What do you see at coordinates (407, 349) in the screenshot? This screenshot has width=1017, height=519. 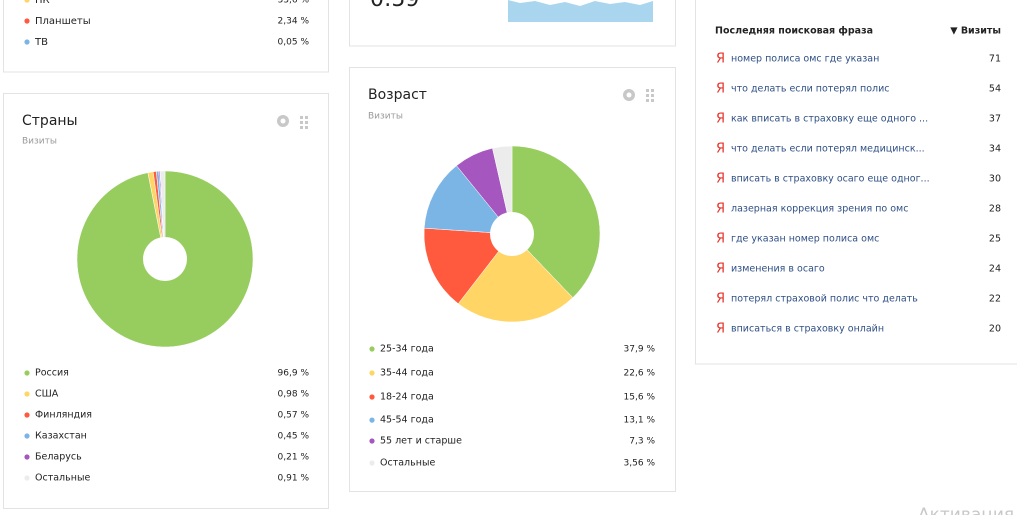 I see `legend-label: 25-34 года` at bounding box center [407, 349].